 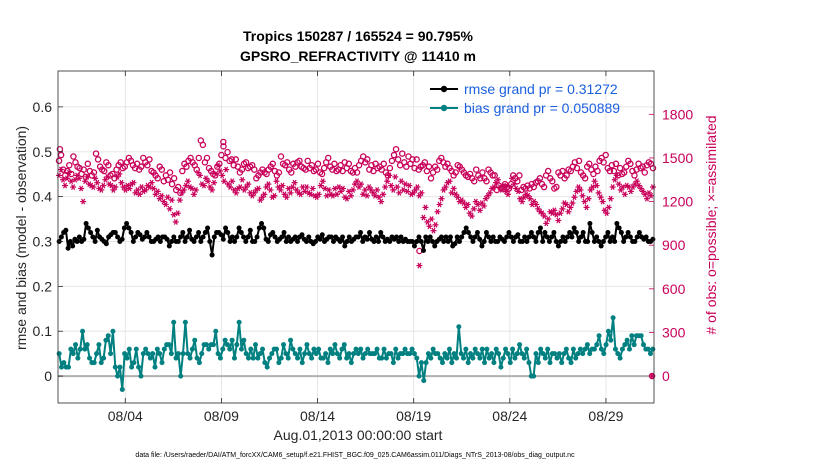 What do you see at coordinates (125, 416) in the screenshot?
I see `x-tick-label: 08/04` at bounding box center [125, 416].